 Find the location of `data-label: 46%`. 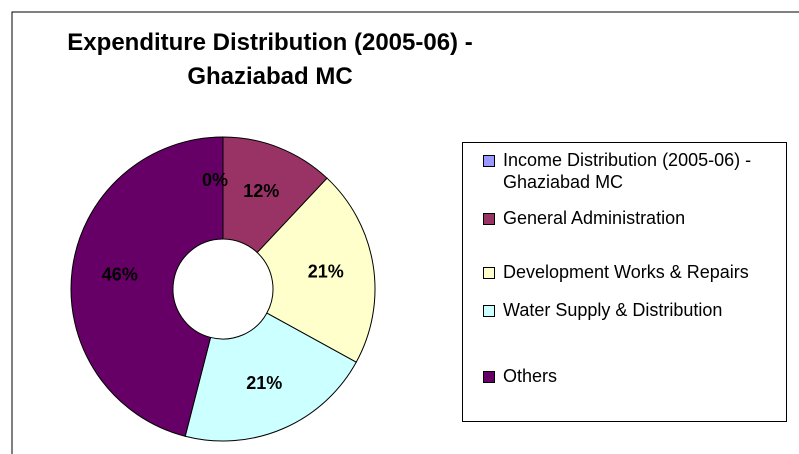

data-label: 46% is located at coordinates (120, 275).